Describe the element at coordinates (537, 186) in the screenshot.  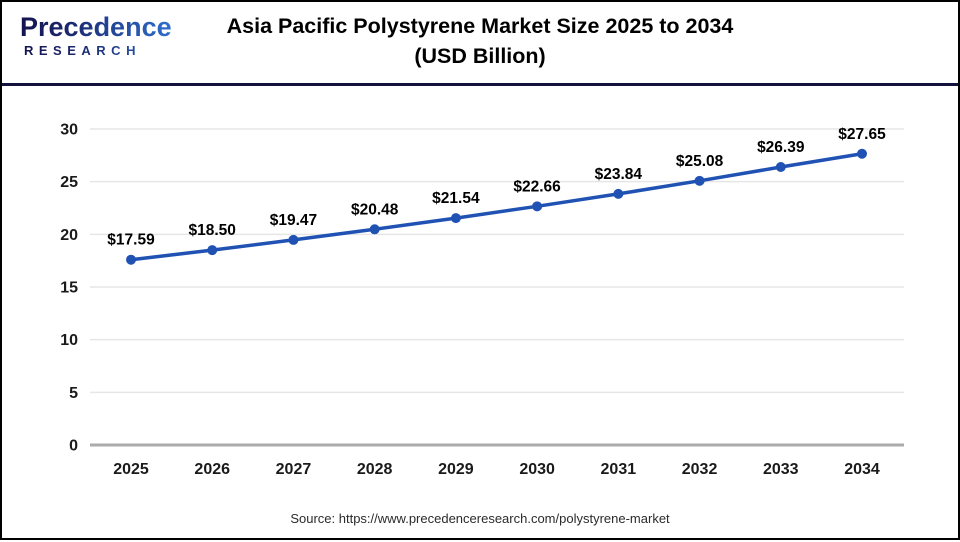
I see `data-label: $22.66` at that location.